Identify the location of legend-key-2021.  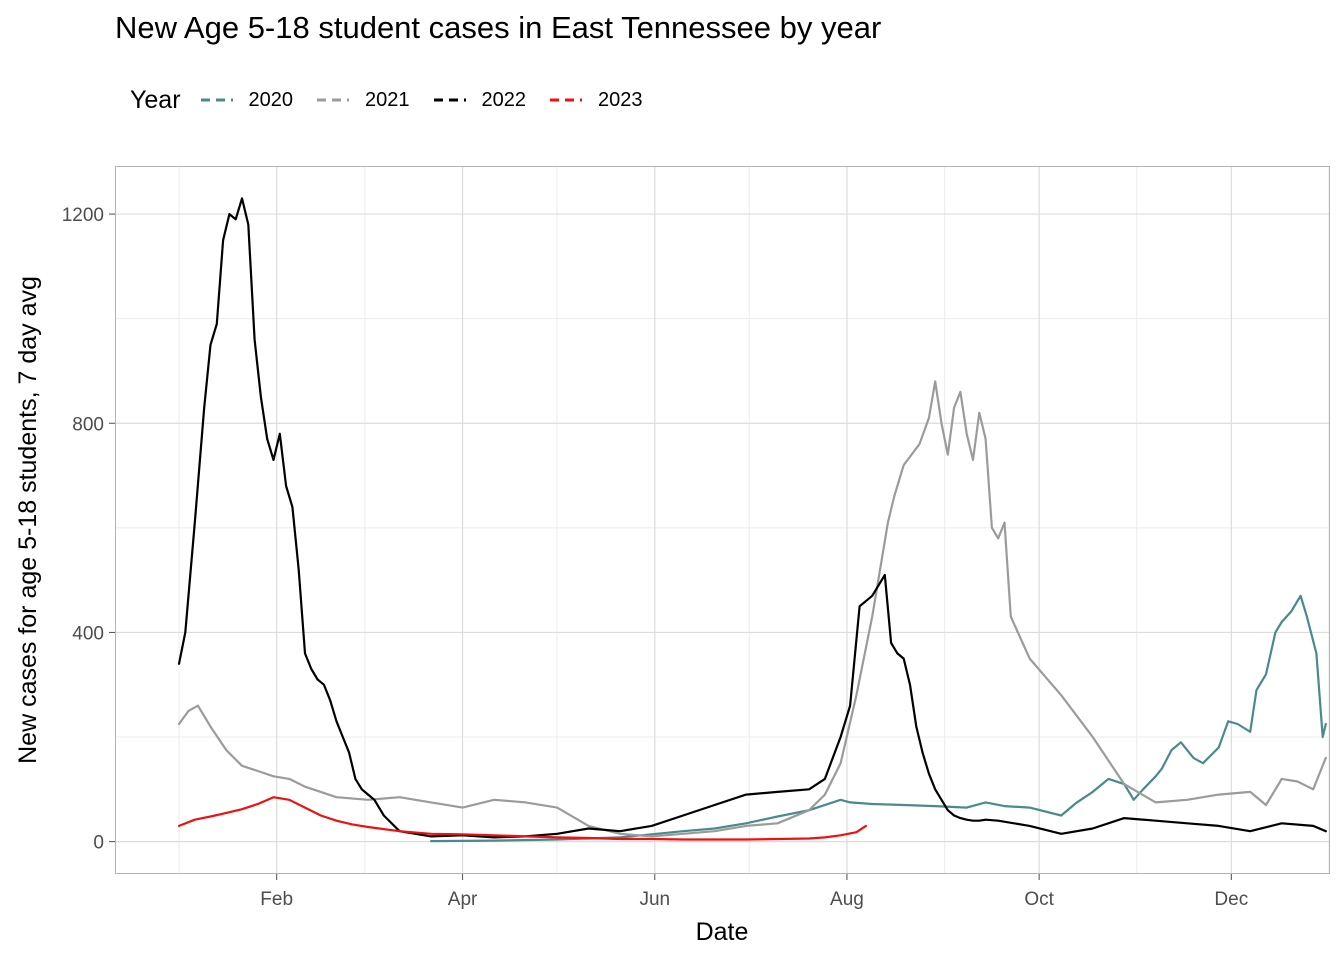
(333, 100).